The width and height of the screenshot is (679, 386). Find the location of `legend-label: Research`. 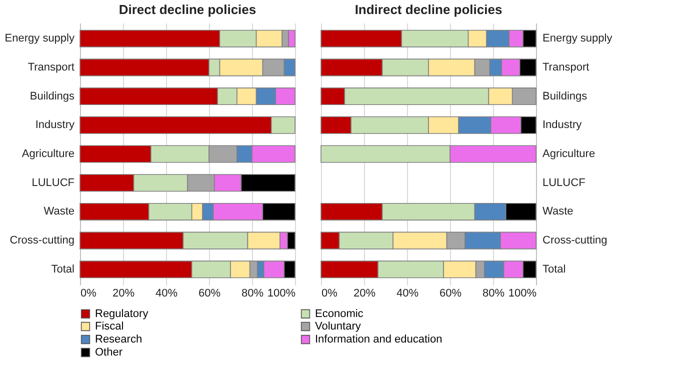

legend-label: Research is located at coordinates (118, 340).